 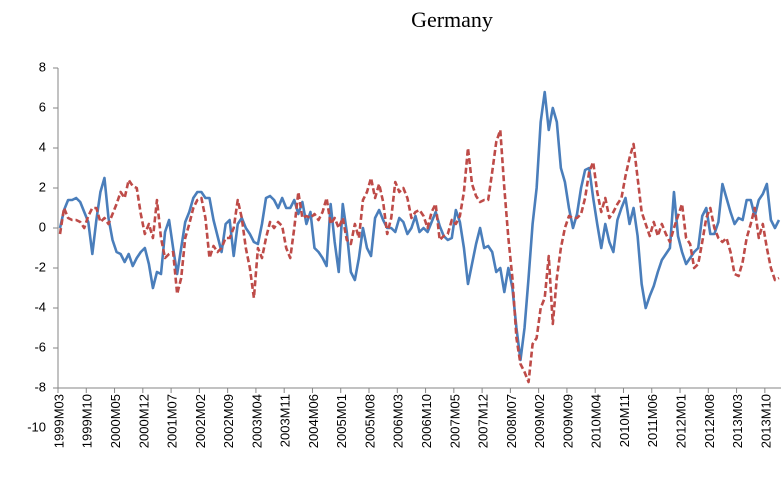 What do you see at coordinates (652, 420) in the screenshot?
I see `x-tick-label: 2011M06` at bounding box center [652, 420].